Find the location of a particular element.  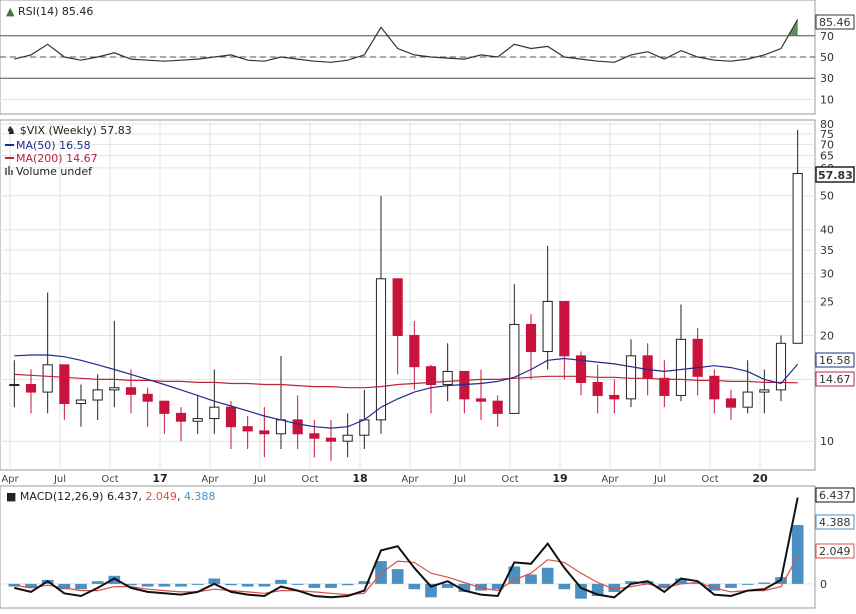

volume-legend: Volume undef is located at coordinates (54, 171).